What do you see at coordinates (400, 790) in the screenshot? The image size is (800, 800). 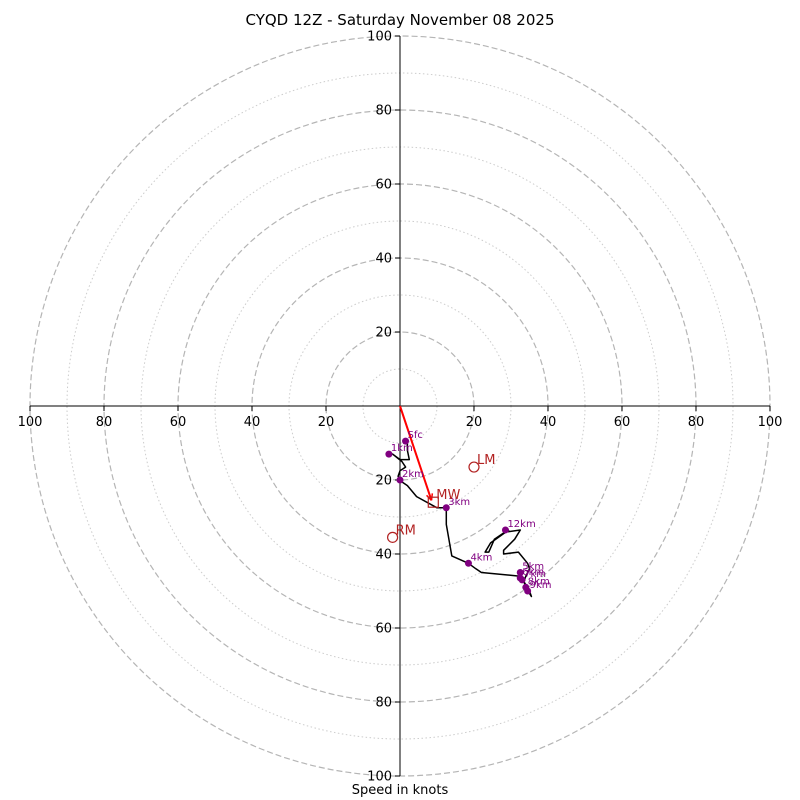 I see `x-axis-label: Speed in knots` at bounding box center [400, 790].